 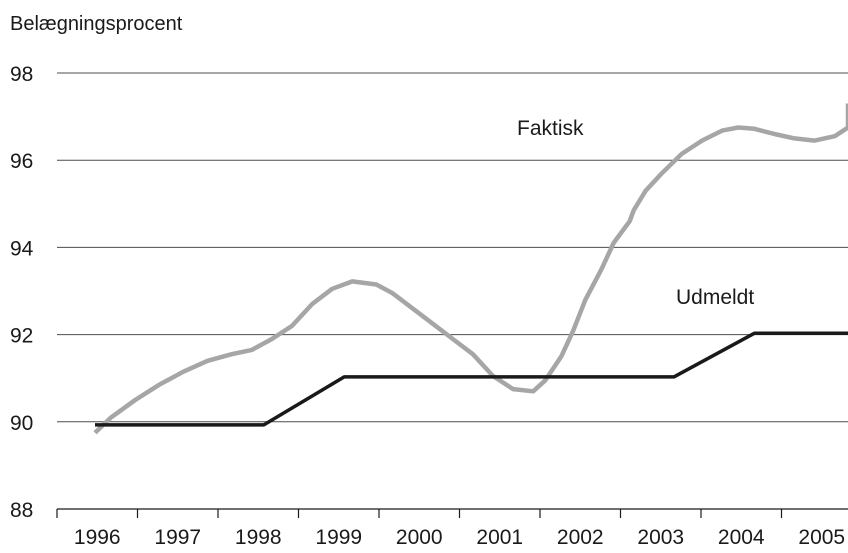 What do you see at coordinates (258, 537) in the screenshot?
I see `x-tick-label: 1998` at bounding box center [258, 537].